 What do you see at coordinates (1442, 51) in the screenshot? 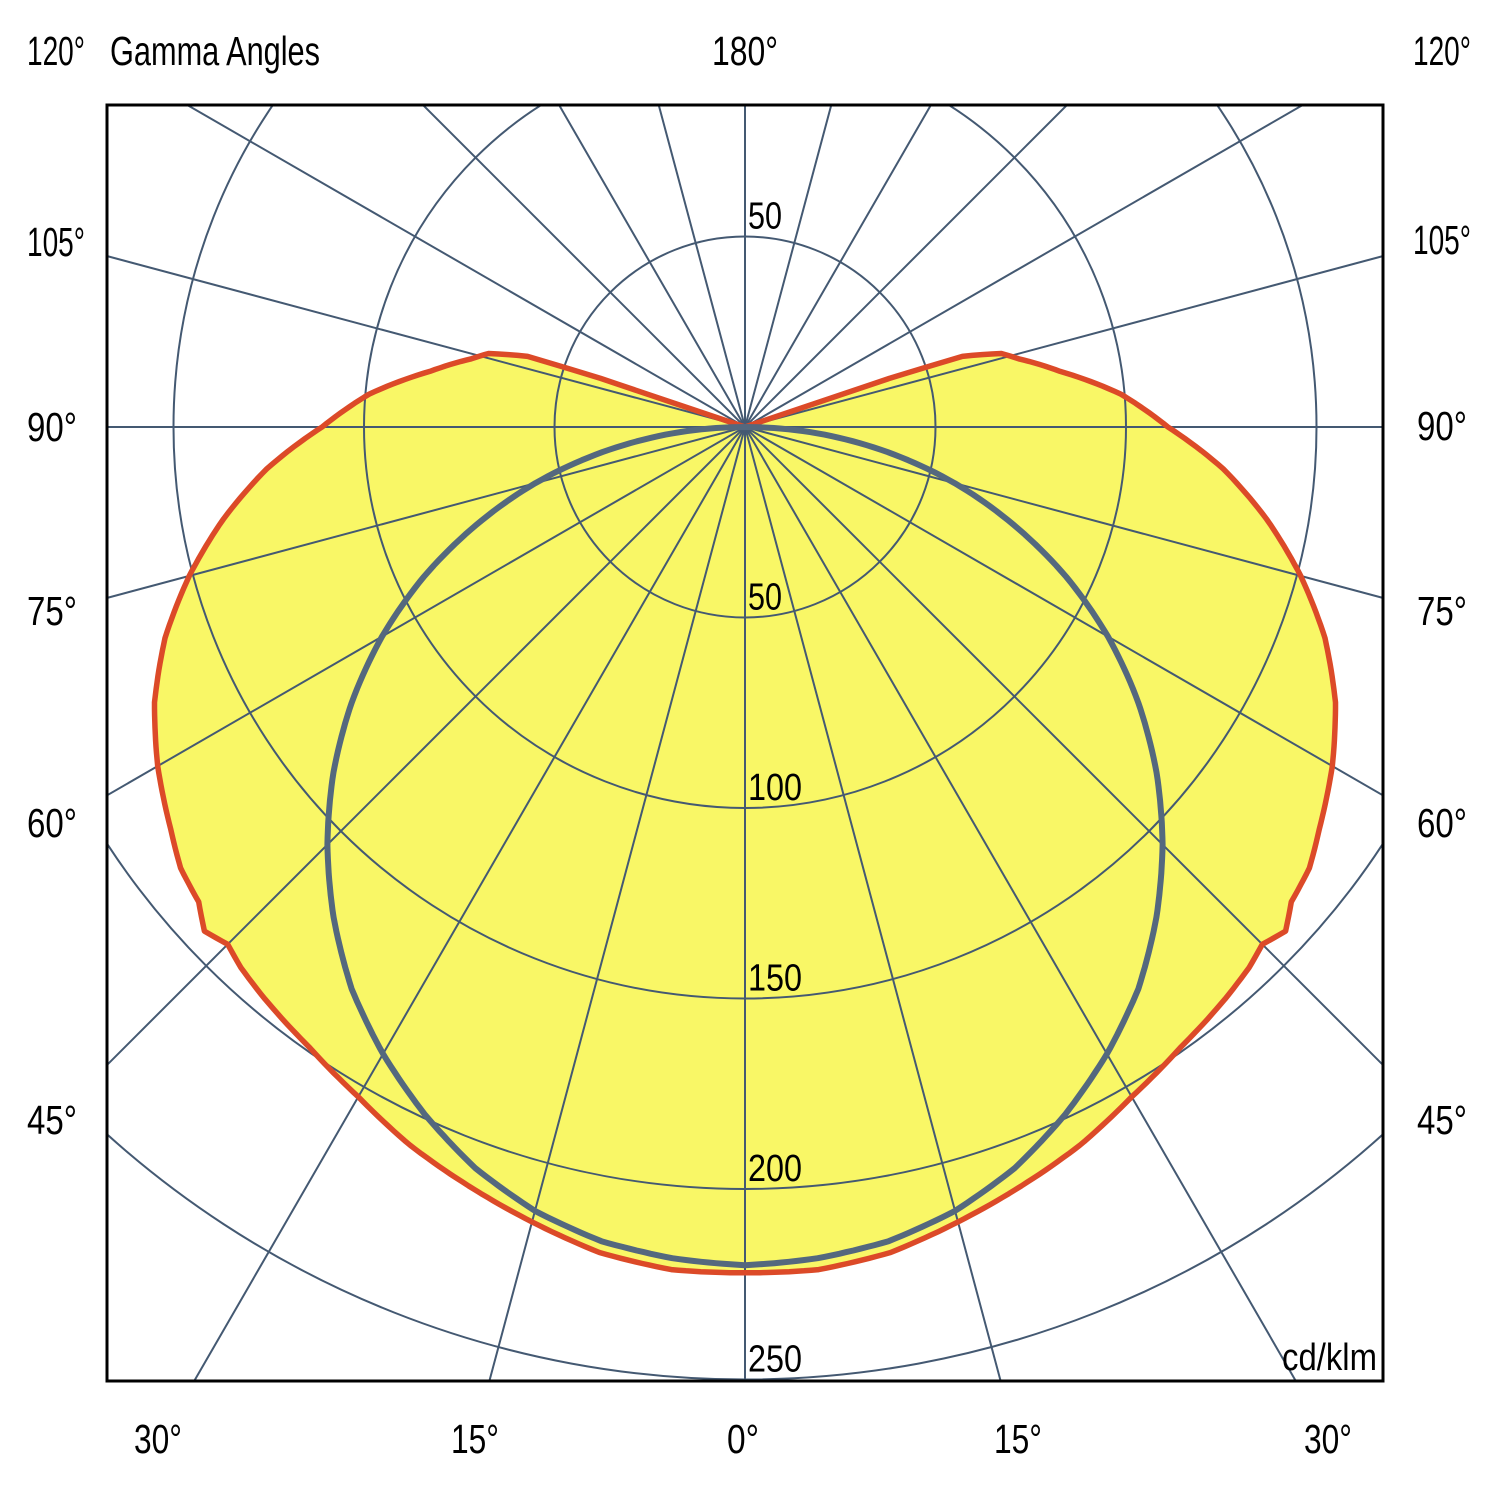
I see `right-gamma-angle-label: 120°` at bounding box center [1442, 51].